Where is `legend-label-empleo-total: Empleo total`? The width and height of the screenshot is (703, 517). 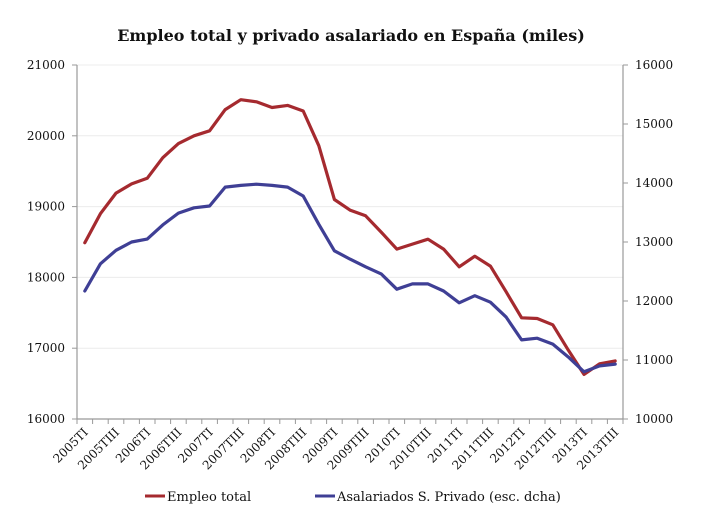 legend-label-empleo-total: Empleo total is located at coordinates (209, 497).